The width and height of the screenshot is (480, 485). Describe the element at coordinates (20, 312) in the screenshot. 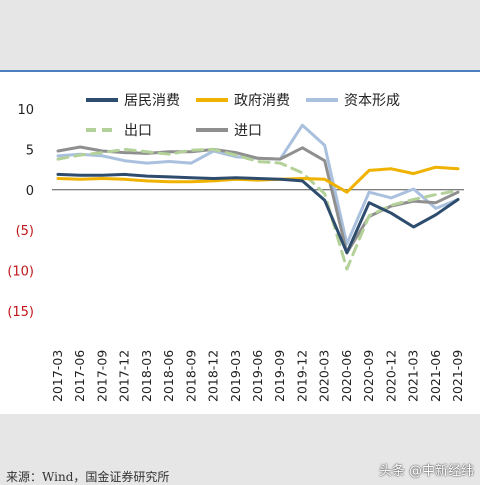

I see `y-tick-label: (15)` at that location.